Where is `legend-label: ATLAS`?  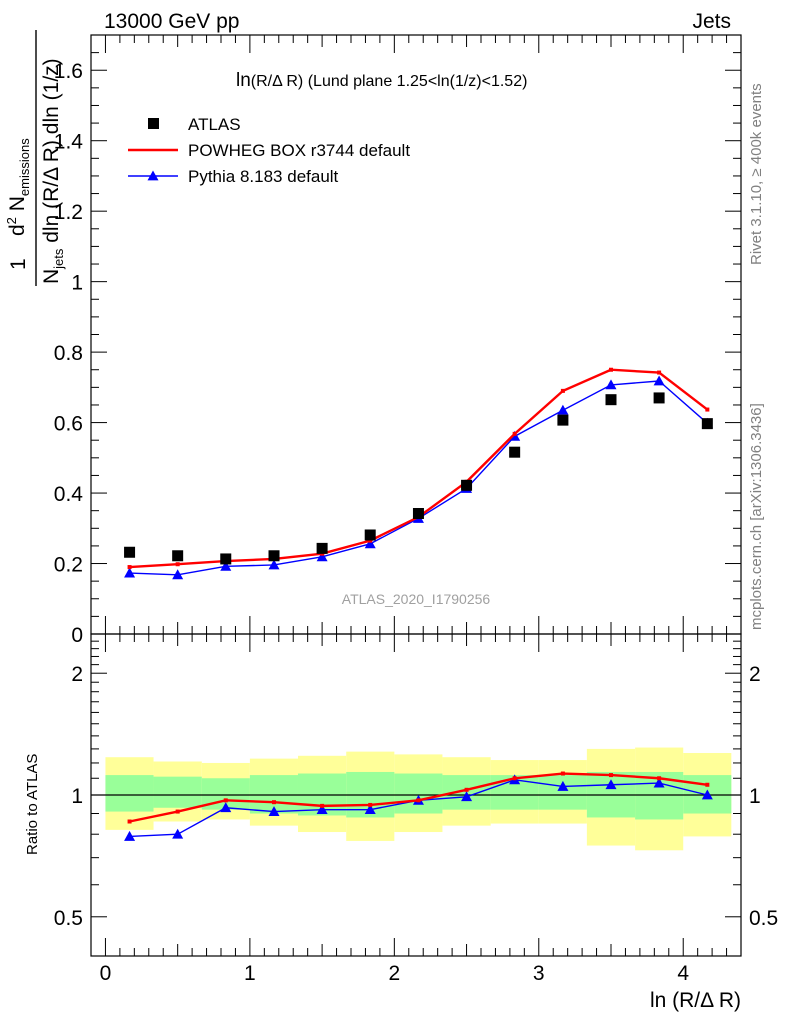
legend-label: ATLAS is located at coordinates (214, 124).